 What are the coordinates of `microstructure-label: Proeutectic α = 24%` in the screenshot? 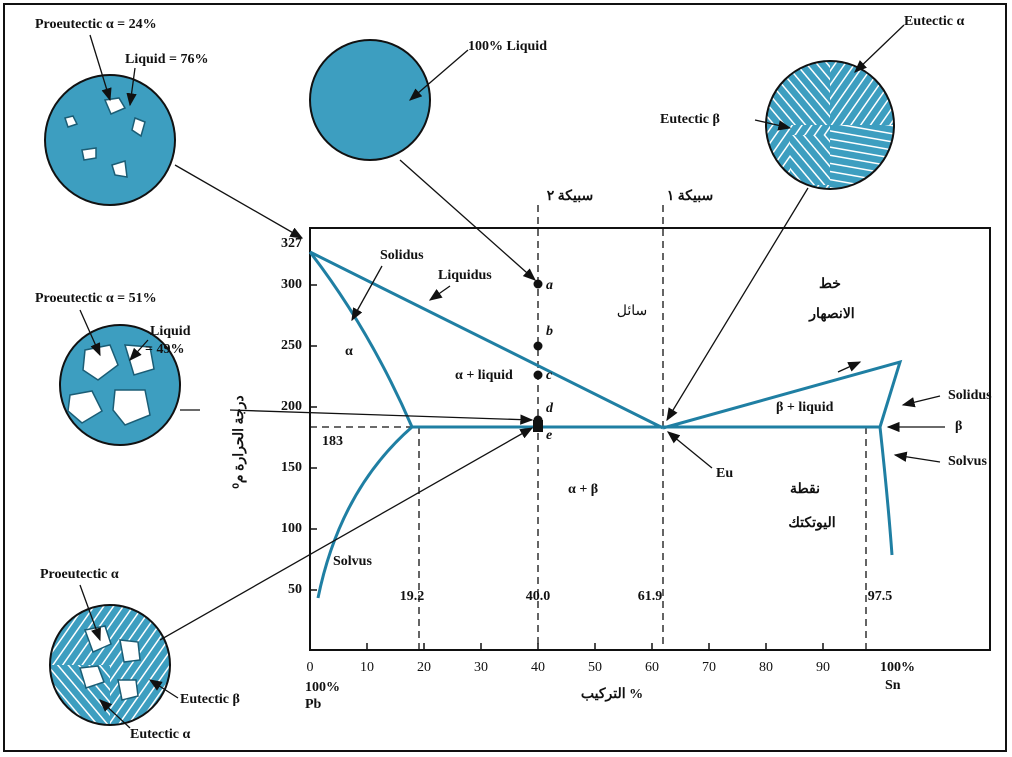 It's located at (96, 24).